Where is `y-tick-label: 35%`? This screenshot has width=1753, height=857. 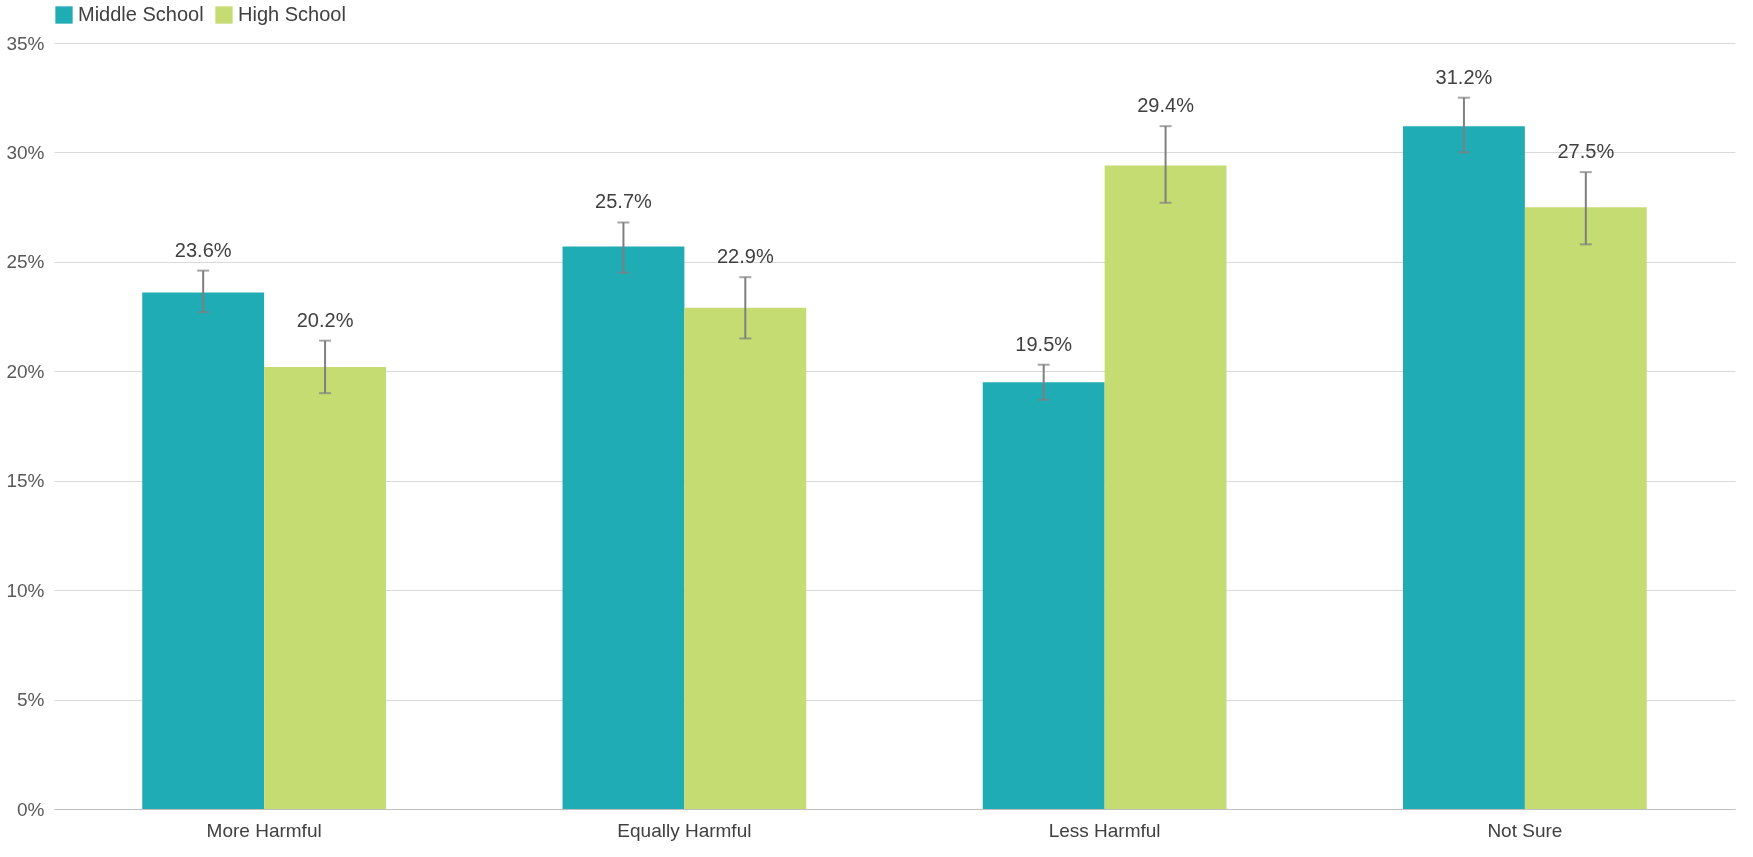 y-tick-label: 35% is located at coordinates (25, 43).